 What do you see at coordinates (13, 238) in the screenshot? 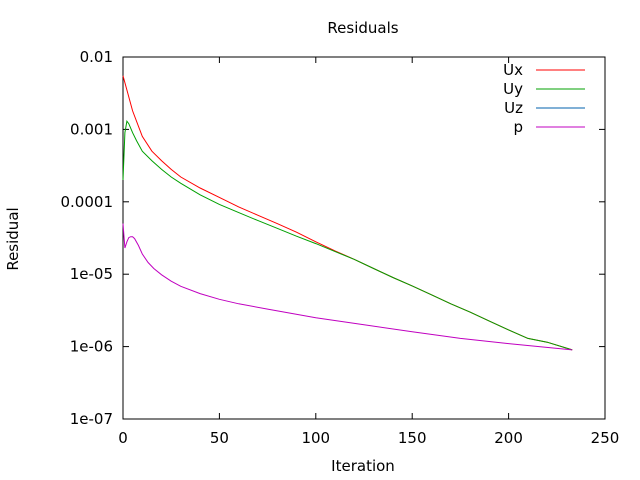
I see `y-axis-label: Residual` at bounding box center [13, 238].